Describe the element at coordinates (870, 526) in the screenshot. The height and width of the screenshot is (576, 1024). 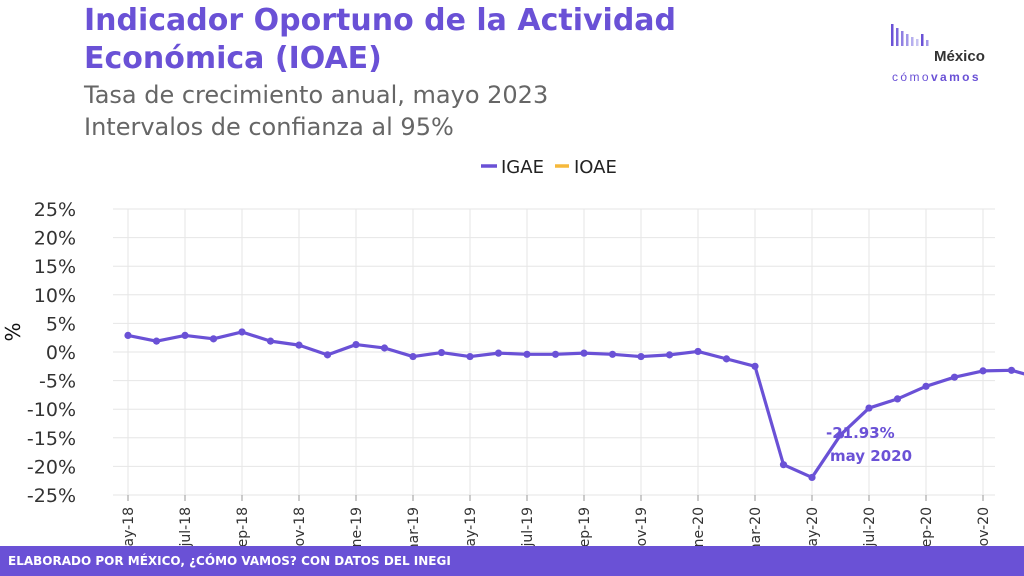
I see `x-tick-label: jul-20` at that location.